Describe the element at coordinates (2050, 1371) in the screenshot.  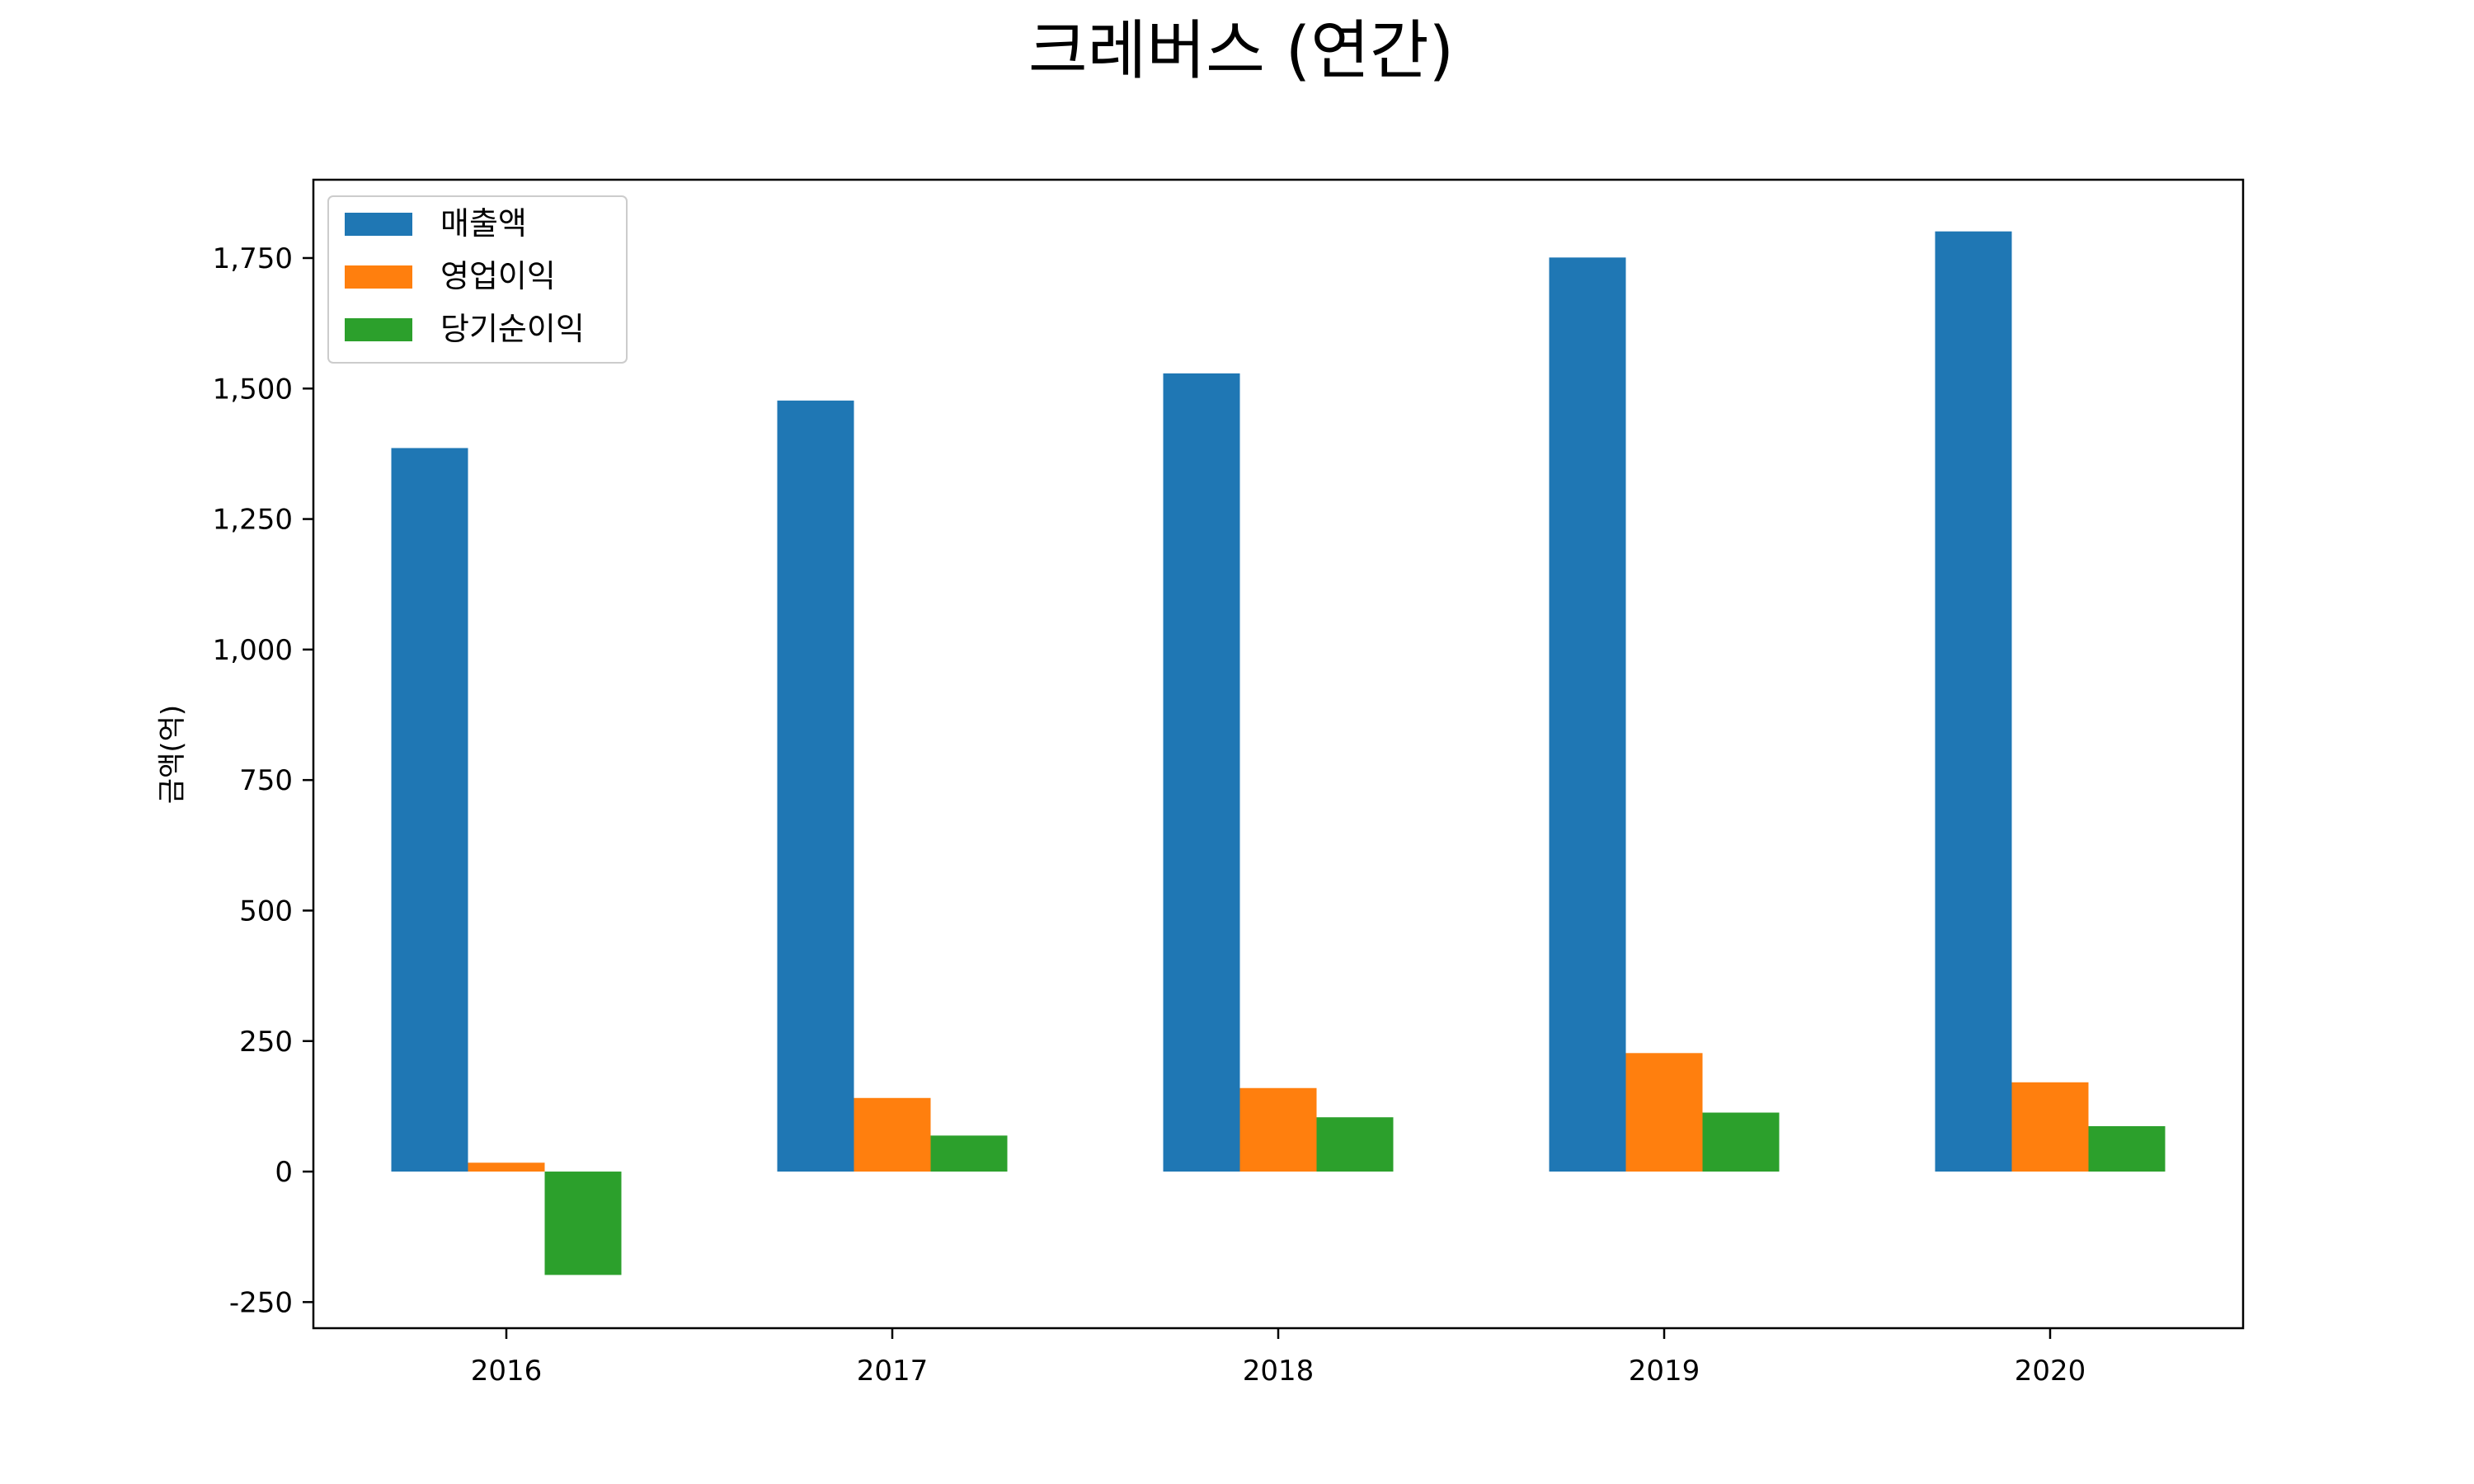
I see `x-tick-label: 2020` at that location.